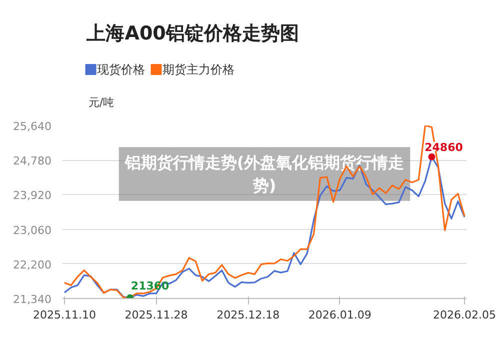 This screenshot has height=340, width=500. Describe the element at coordinates (32, 299) in the screenshot. I see `y-tick-label: 21,340` at that location.